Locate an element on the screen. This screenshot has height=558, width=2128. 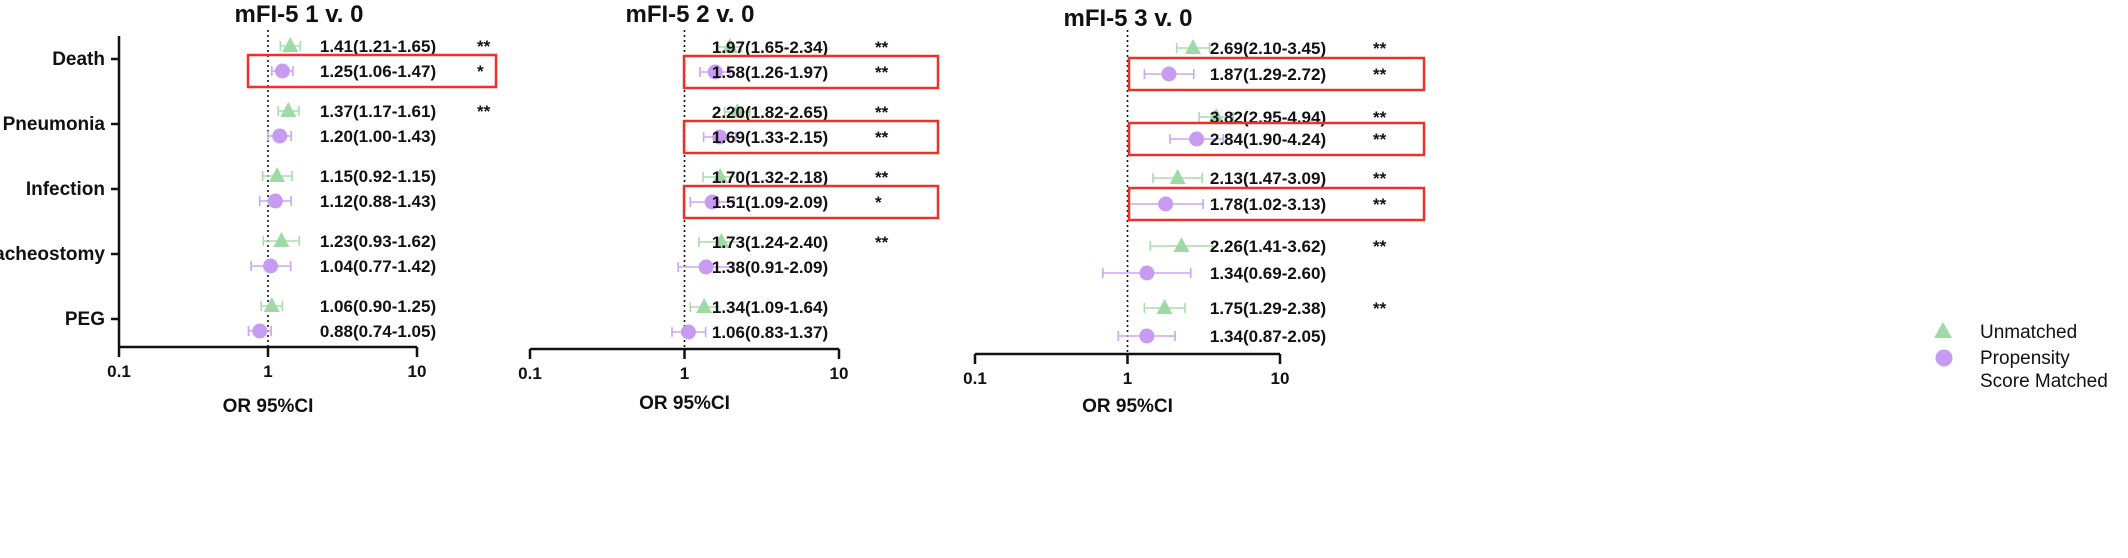
category-label: PEG is located at coordinates (85, 319).